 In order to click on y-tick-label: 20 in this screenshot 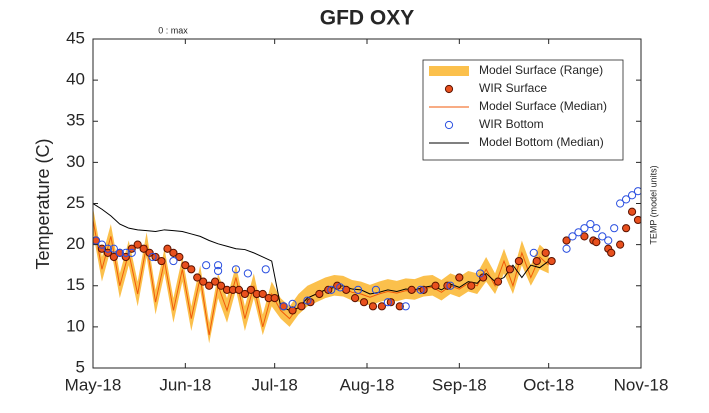, I will do `click(75, 243)`.